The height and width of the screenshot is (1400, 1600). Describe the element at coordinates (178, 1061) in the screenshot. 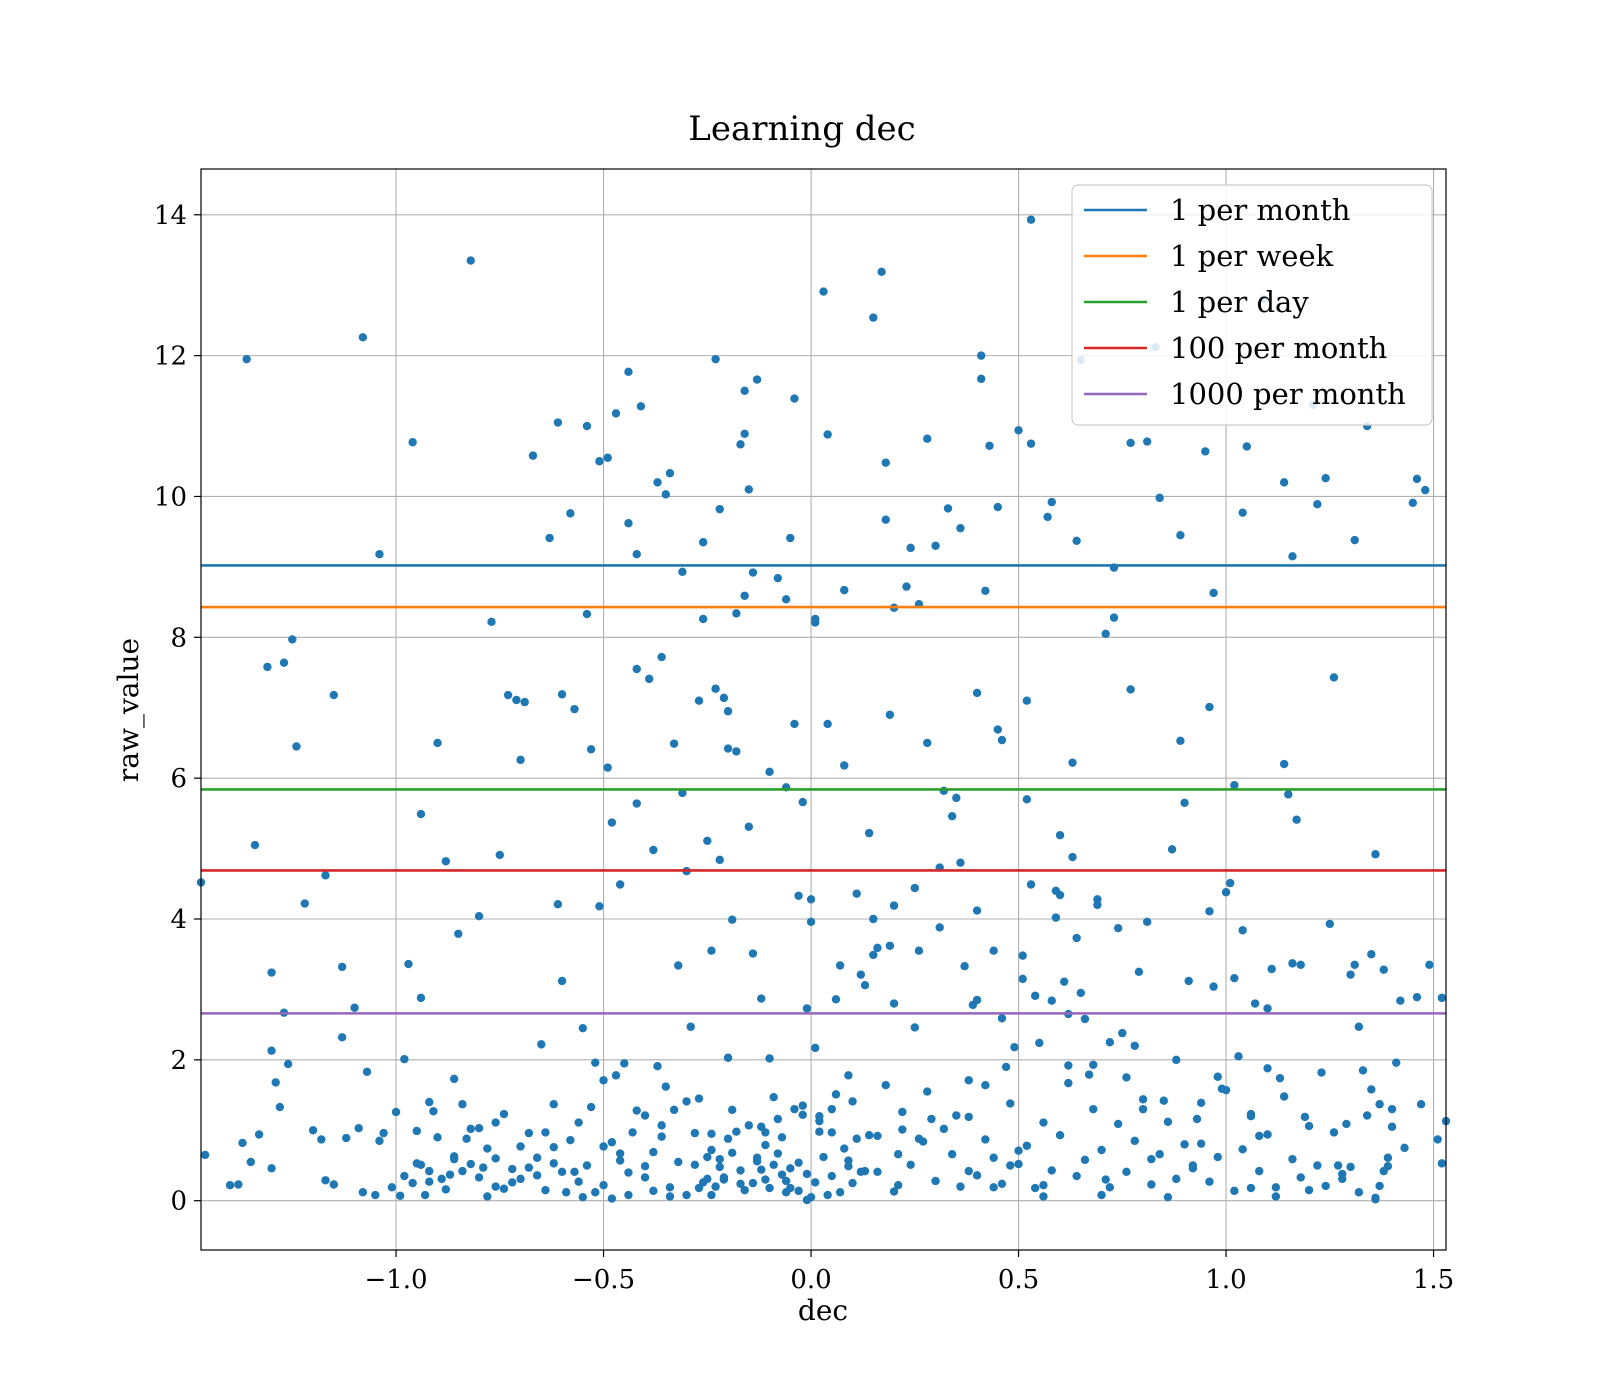

I see `y-tick-label: 2` at that location.